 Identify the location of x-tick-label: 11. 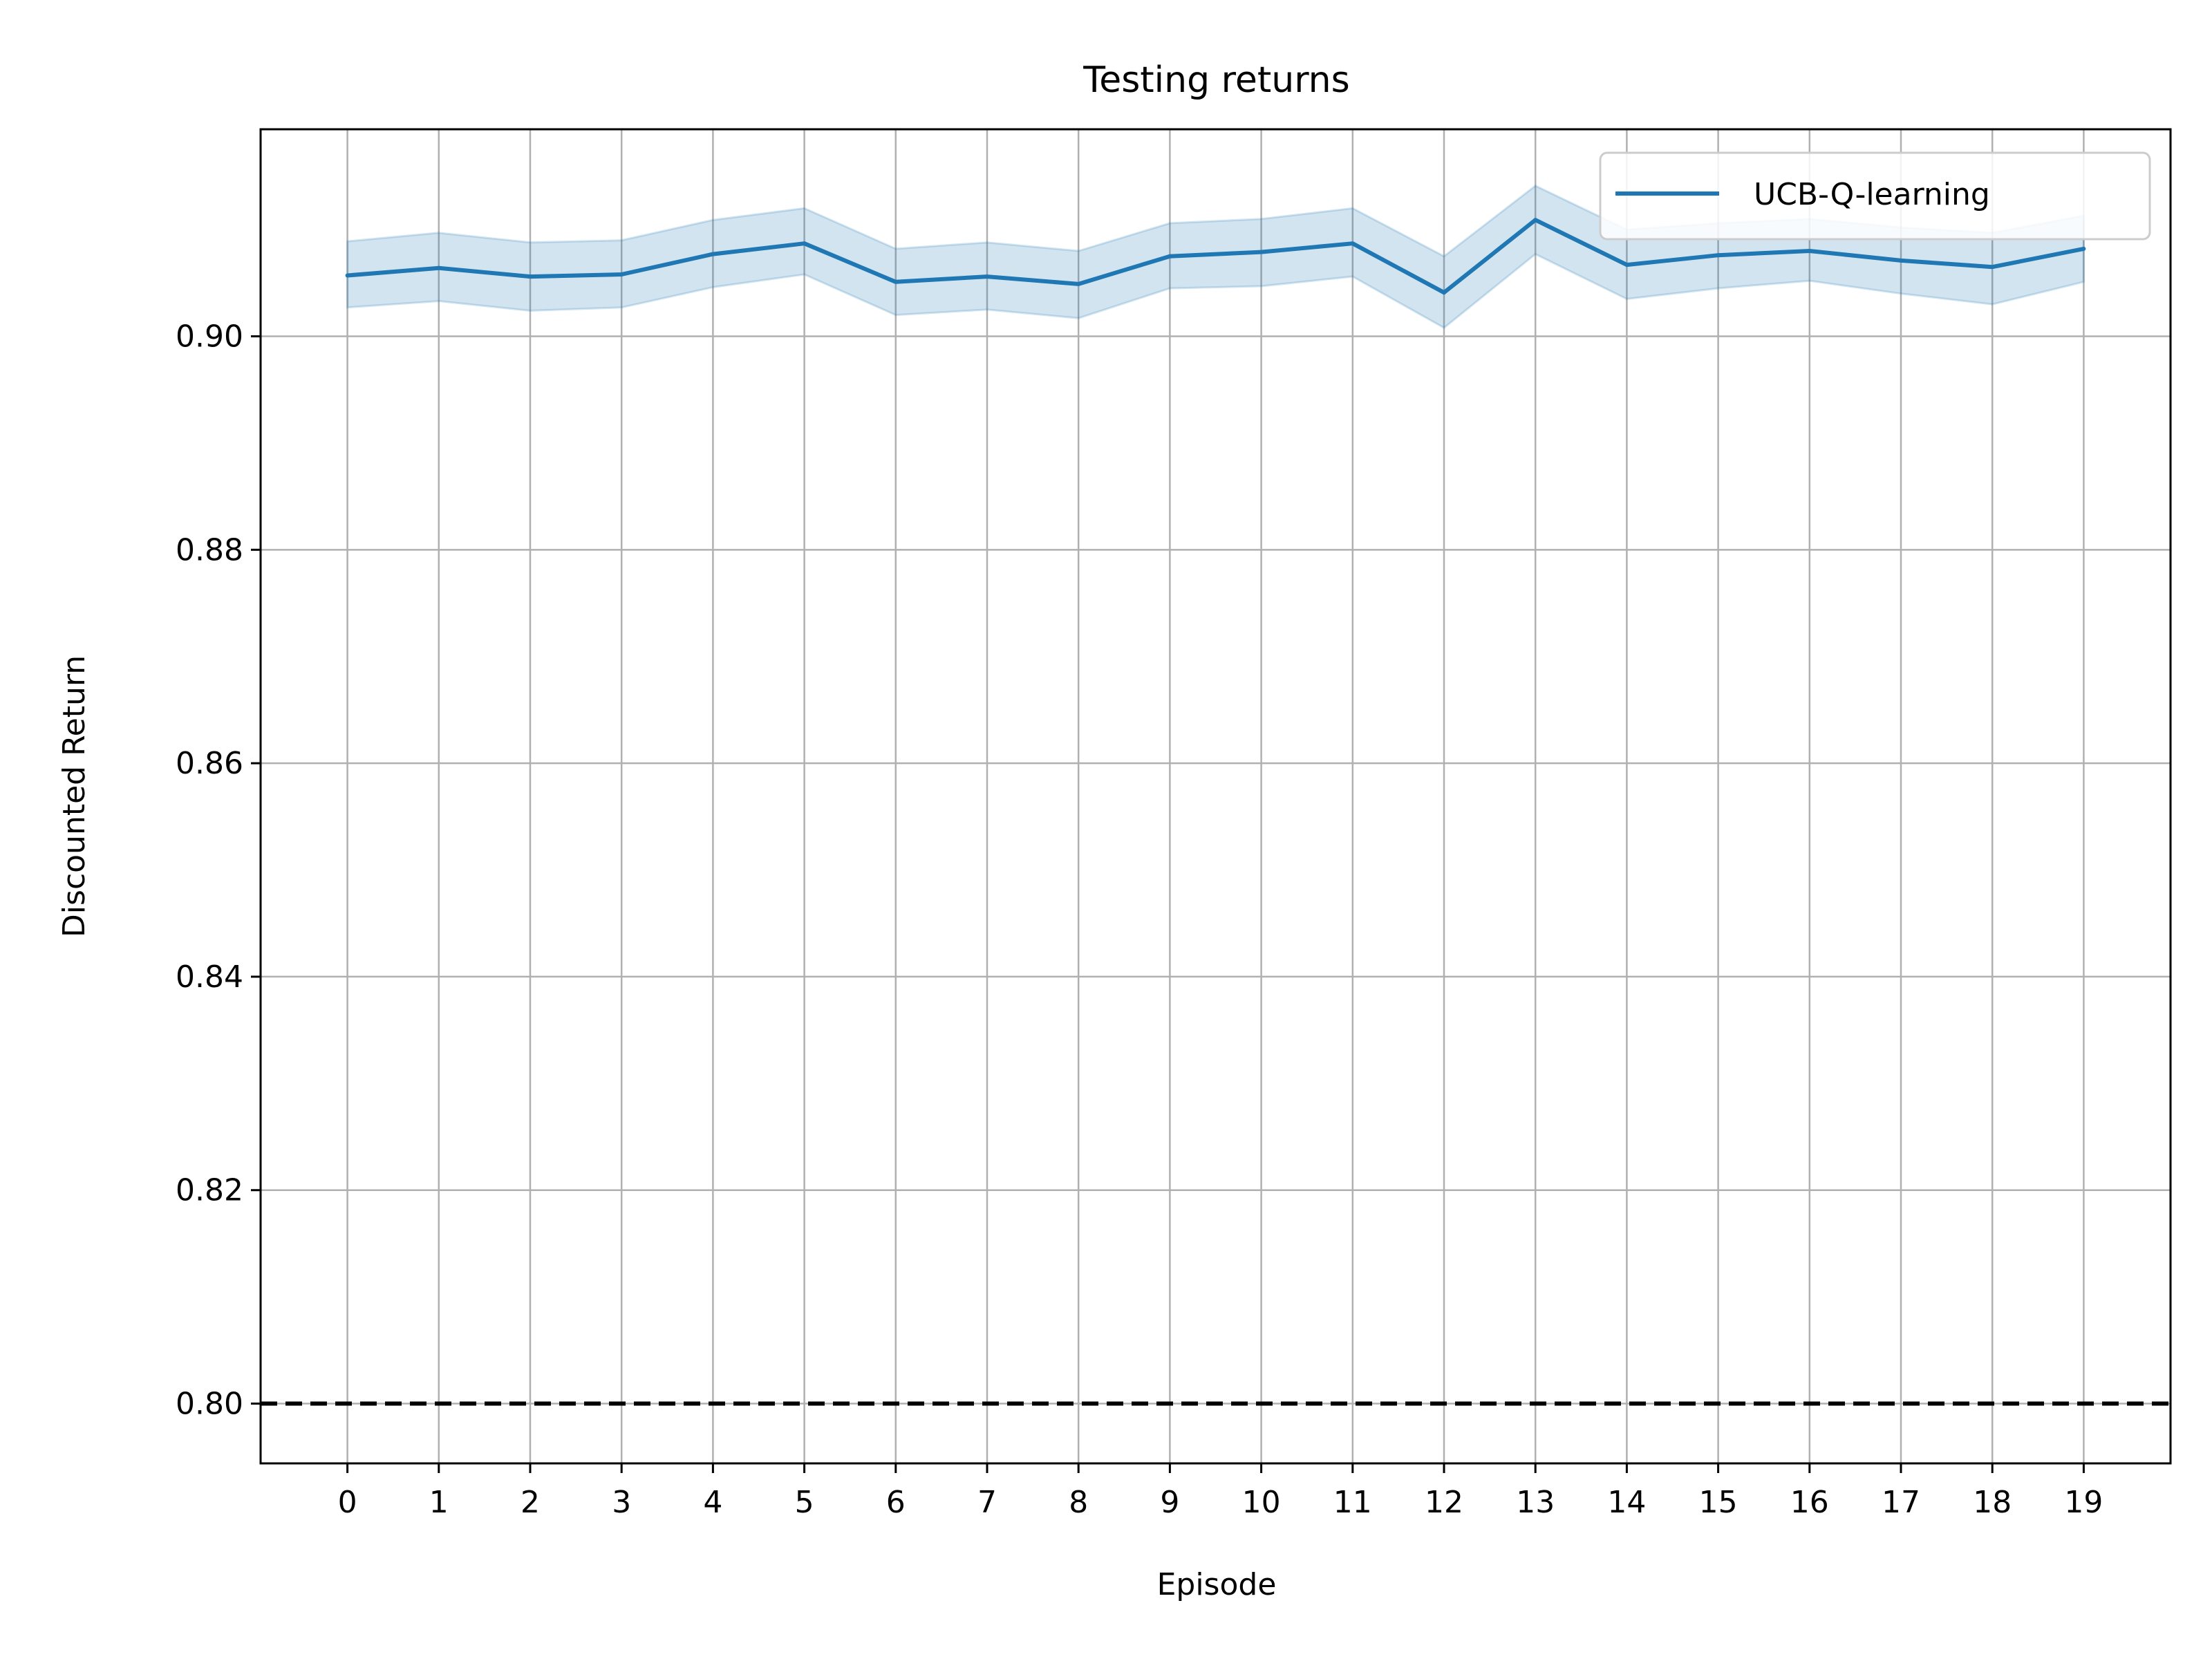
(1352, 1502).